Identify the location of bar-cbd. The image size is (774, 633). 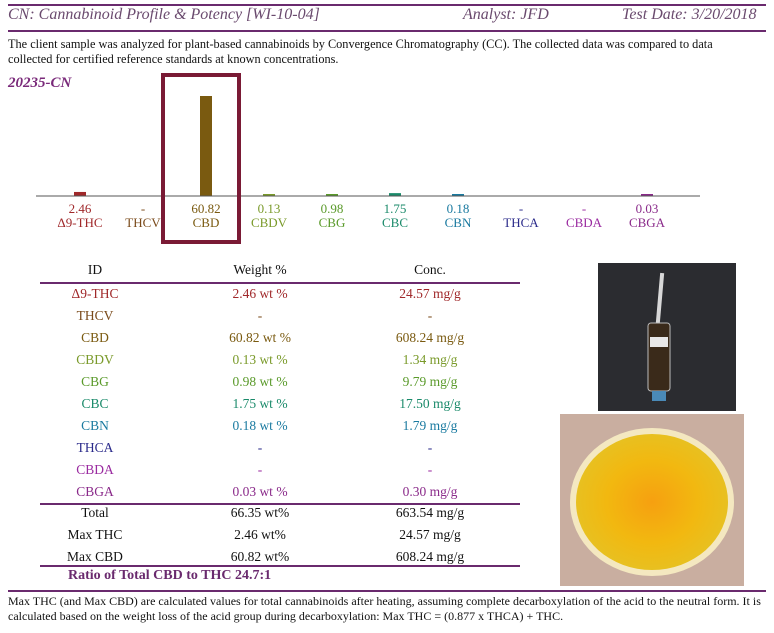
(206, 146).